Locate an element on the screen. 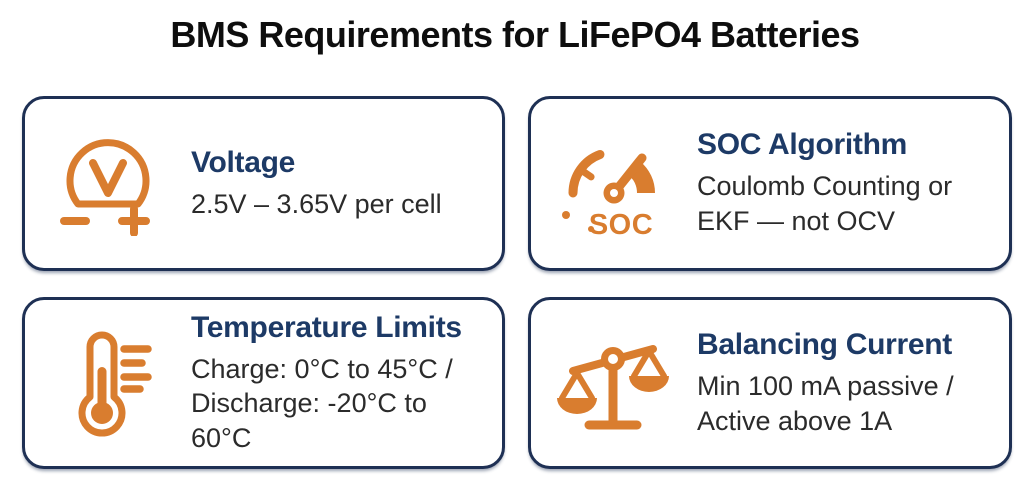 The image size is (1030, 501). voltmeter-icon: V is located at coordinates (108, 184).